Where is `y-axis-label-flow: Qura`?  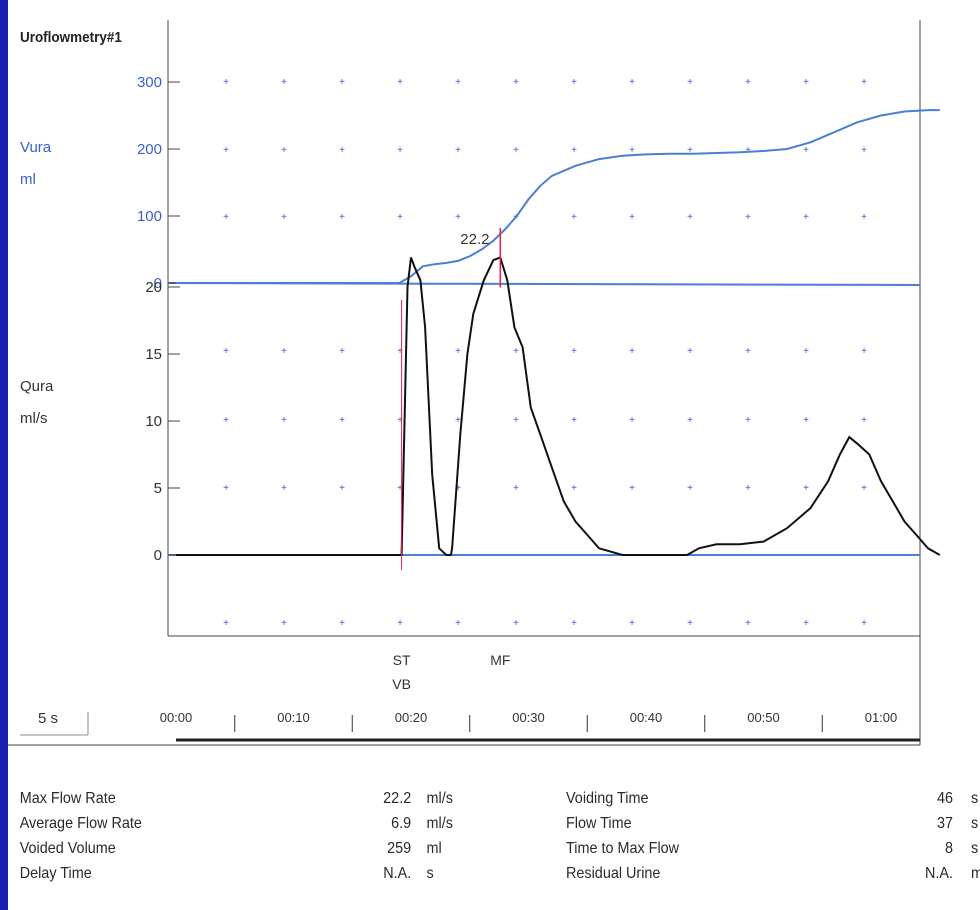
y-axis-label-flow: Qura is located at coordinates (37, 386).